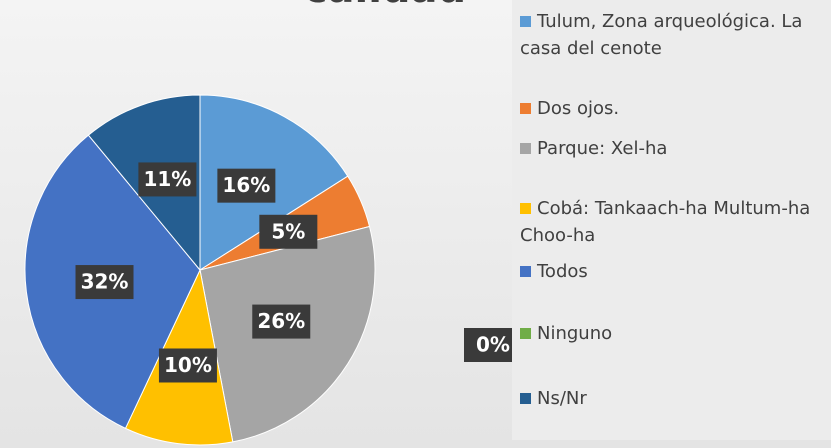  I want to click on legend-label: Todos, so click(562, 271).